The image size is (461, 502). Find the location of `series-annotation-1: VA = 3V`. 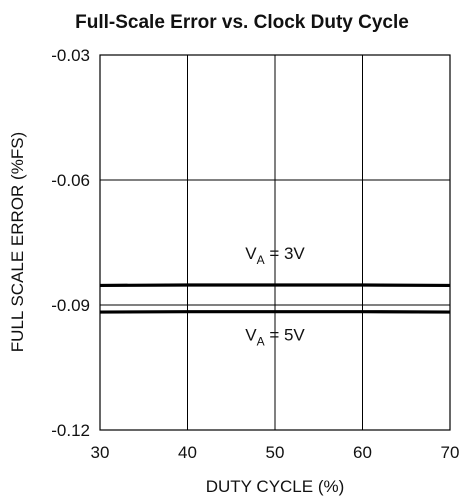

series-annotation-1: VA = 3V is located at coordinates (275, 255).